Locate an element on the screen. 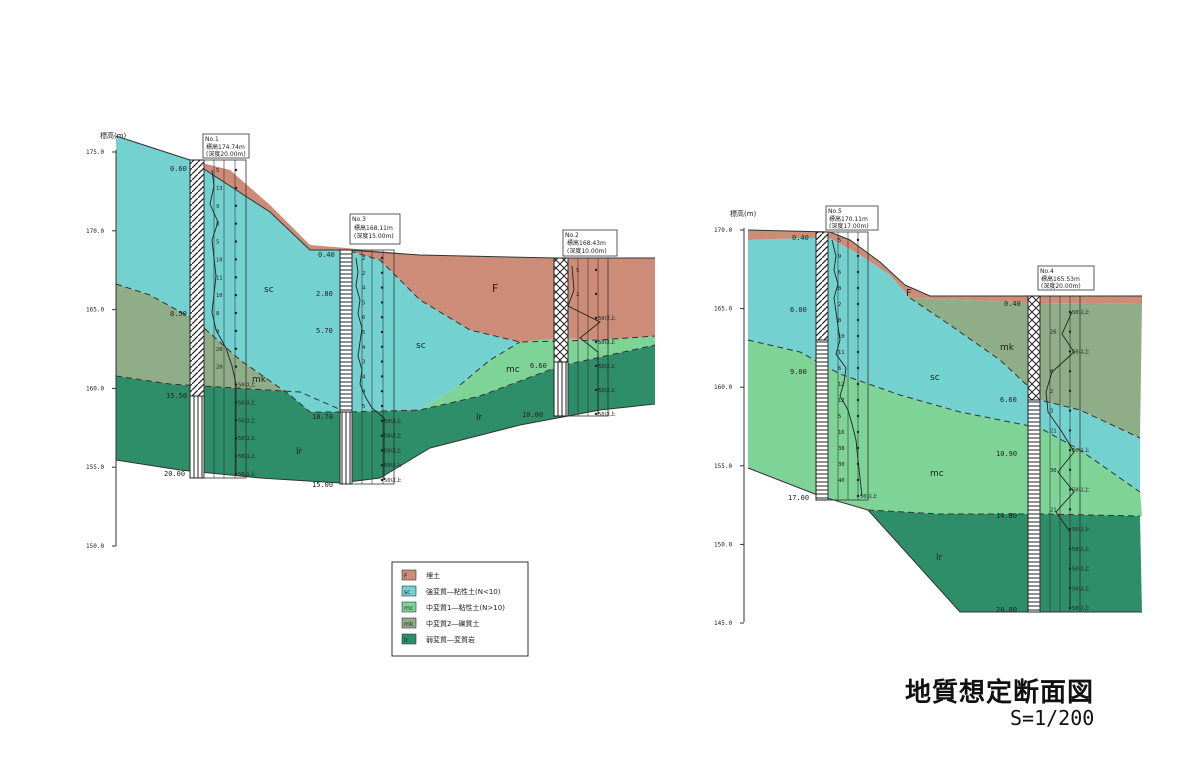 The image size is (1200, 762). borehole-no1-depth-1: 0.60 is located at coordinates (178, 169).